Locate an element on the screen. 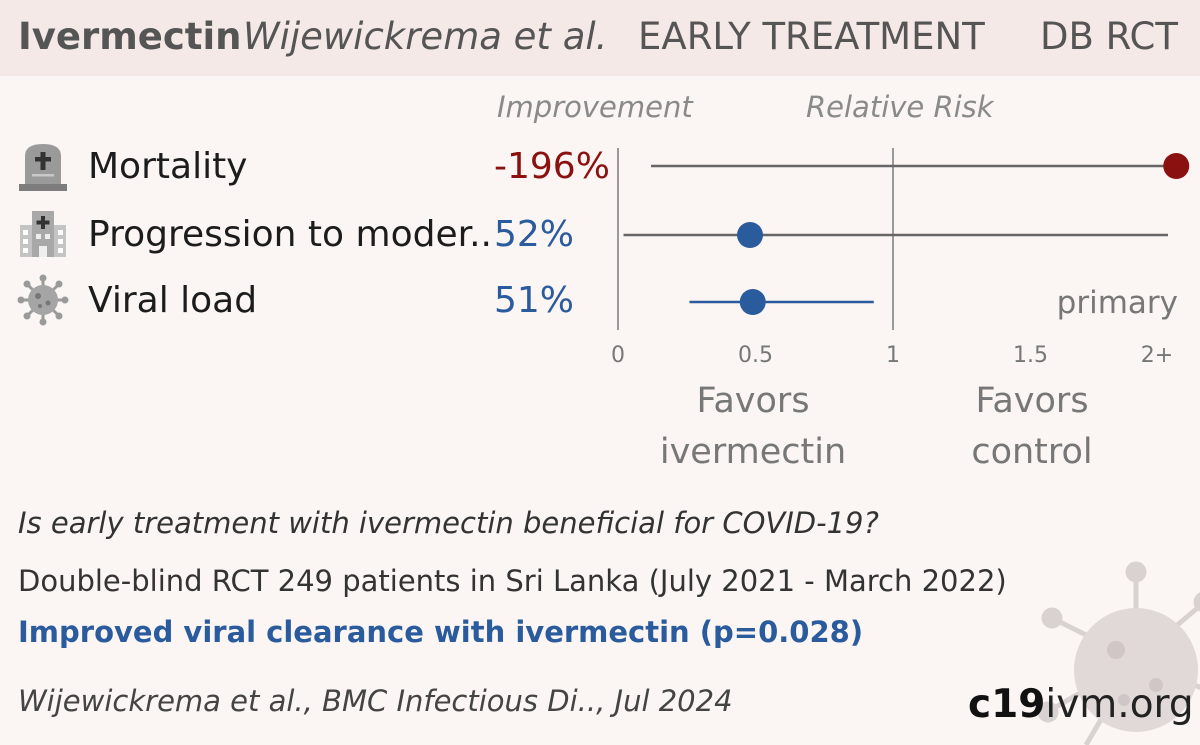  drug-title: Ivermectin is located at coordinates (130, 36).